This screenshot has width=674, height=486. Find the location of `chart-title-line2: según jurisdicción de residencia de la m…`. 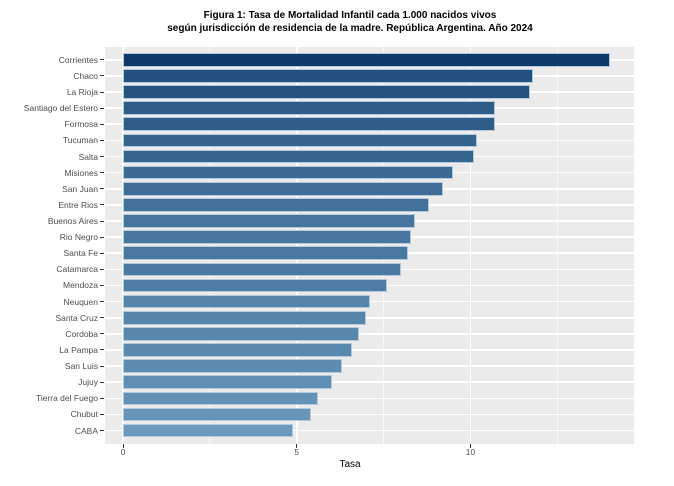

chart-title-line2: según jurisdicción de residencia de la m… is located at coordinates (350, 28).